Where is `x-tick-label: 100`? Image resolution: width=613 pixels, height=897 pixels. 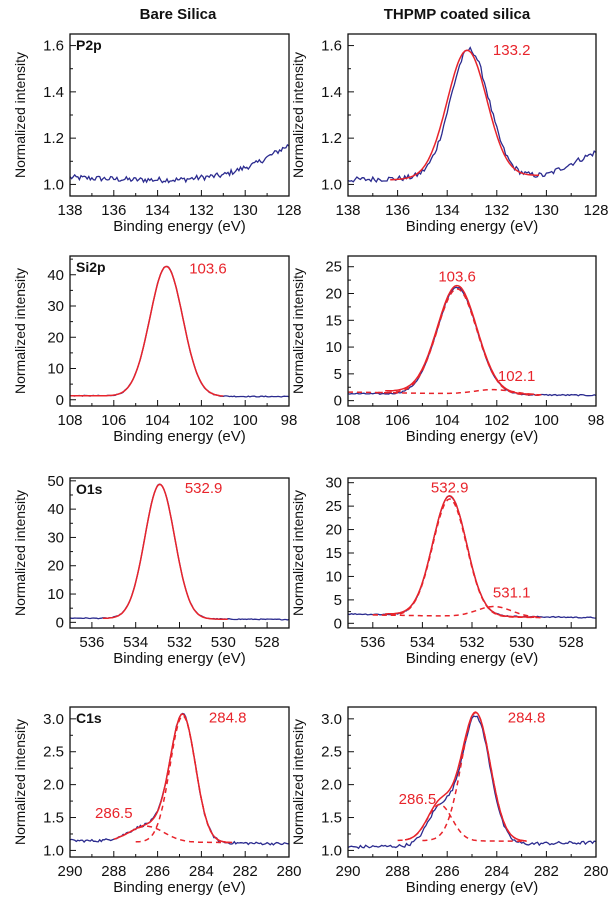
x-tick-label: 100 is located at coordinates (546, 420).